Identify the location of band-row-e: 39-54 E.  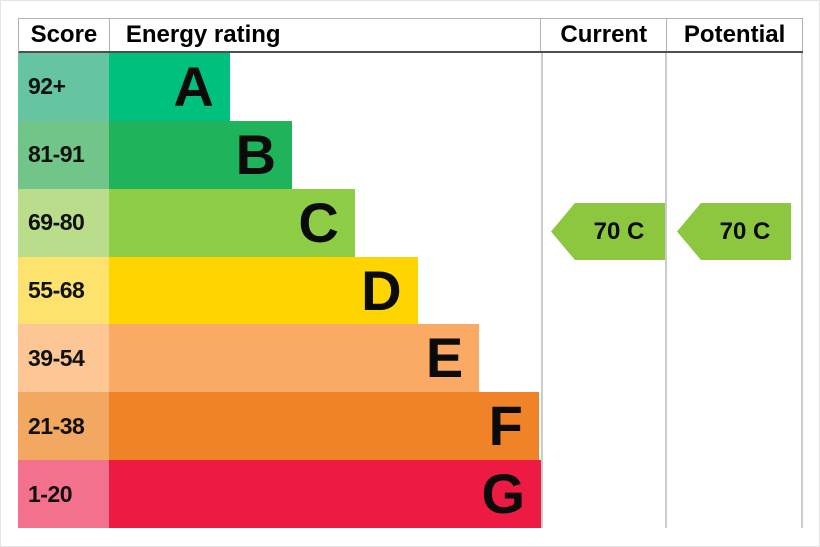
(279, 358).